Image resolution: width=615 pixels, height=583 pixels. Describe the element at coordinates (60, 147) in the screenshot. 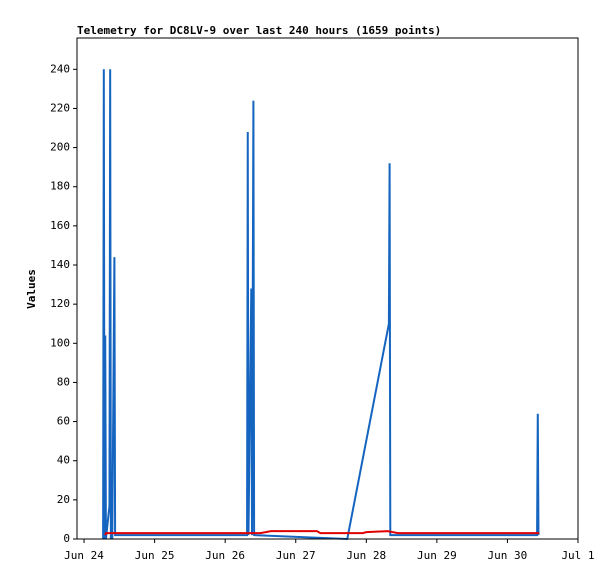

I see `y-tick-label: 200` at that location.